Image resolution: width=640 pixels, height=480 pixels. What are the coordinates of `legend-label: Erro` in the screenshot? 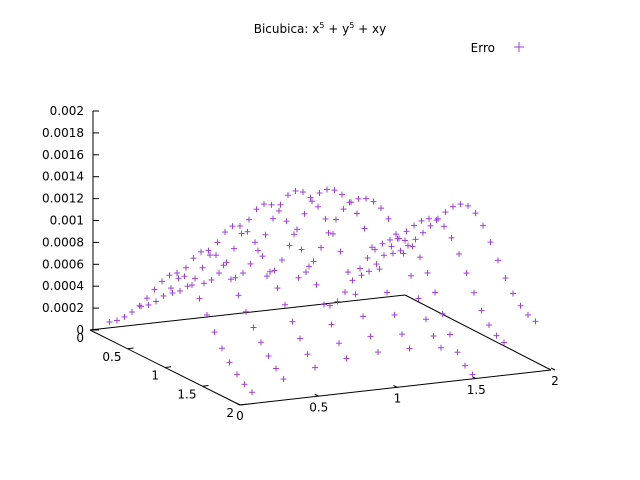 It's located at (483, 48).